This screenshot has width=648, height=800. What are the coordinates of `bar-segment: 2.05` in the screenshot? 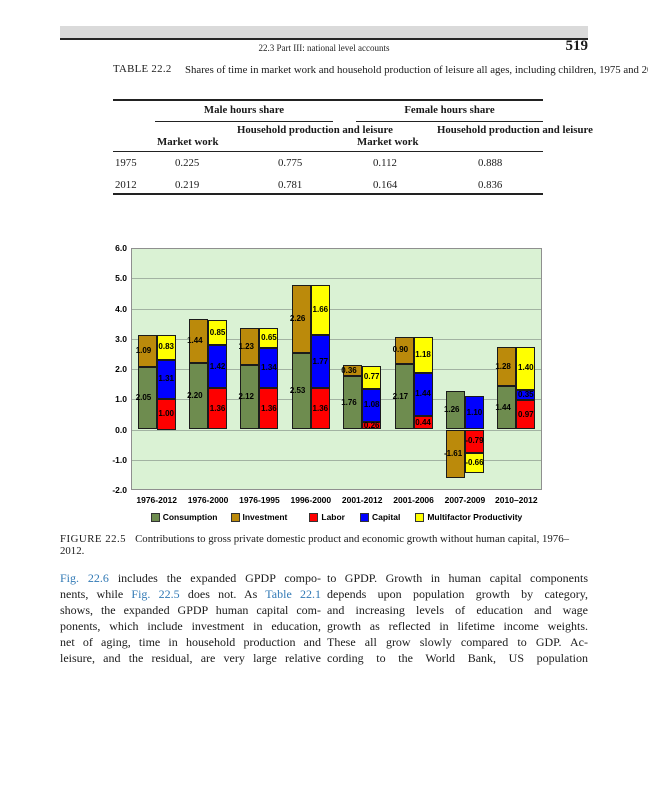 It's located at (146, 398).